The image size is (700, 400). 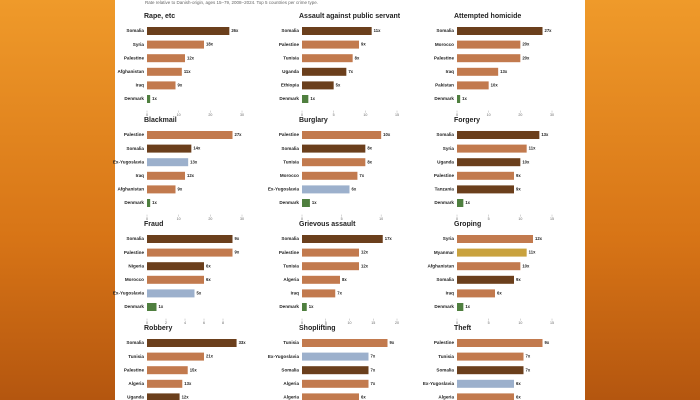 I want to click on category-label: Morocco, so click(x=289, y=175).